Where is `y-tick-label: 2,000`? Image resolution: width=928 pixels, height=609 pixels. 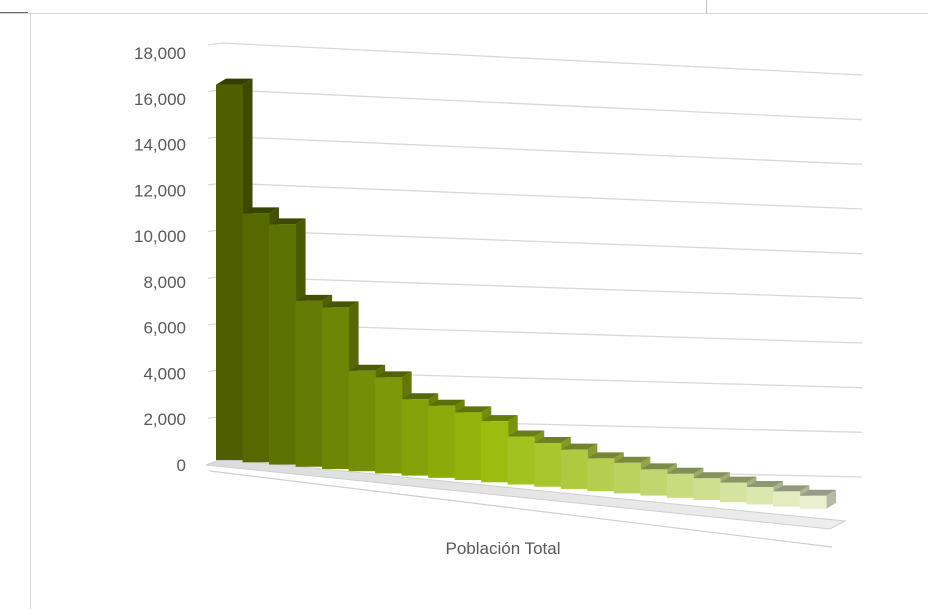 y-tick-label: 2,000 is located at coordinates (164, 419).